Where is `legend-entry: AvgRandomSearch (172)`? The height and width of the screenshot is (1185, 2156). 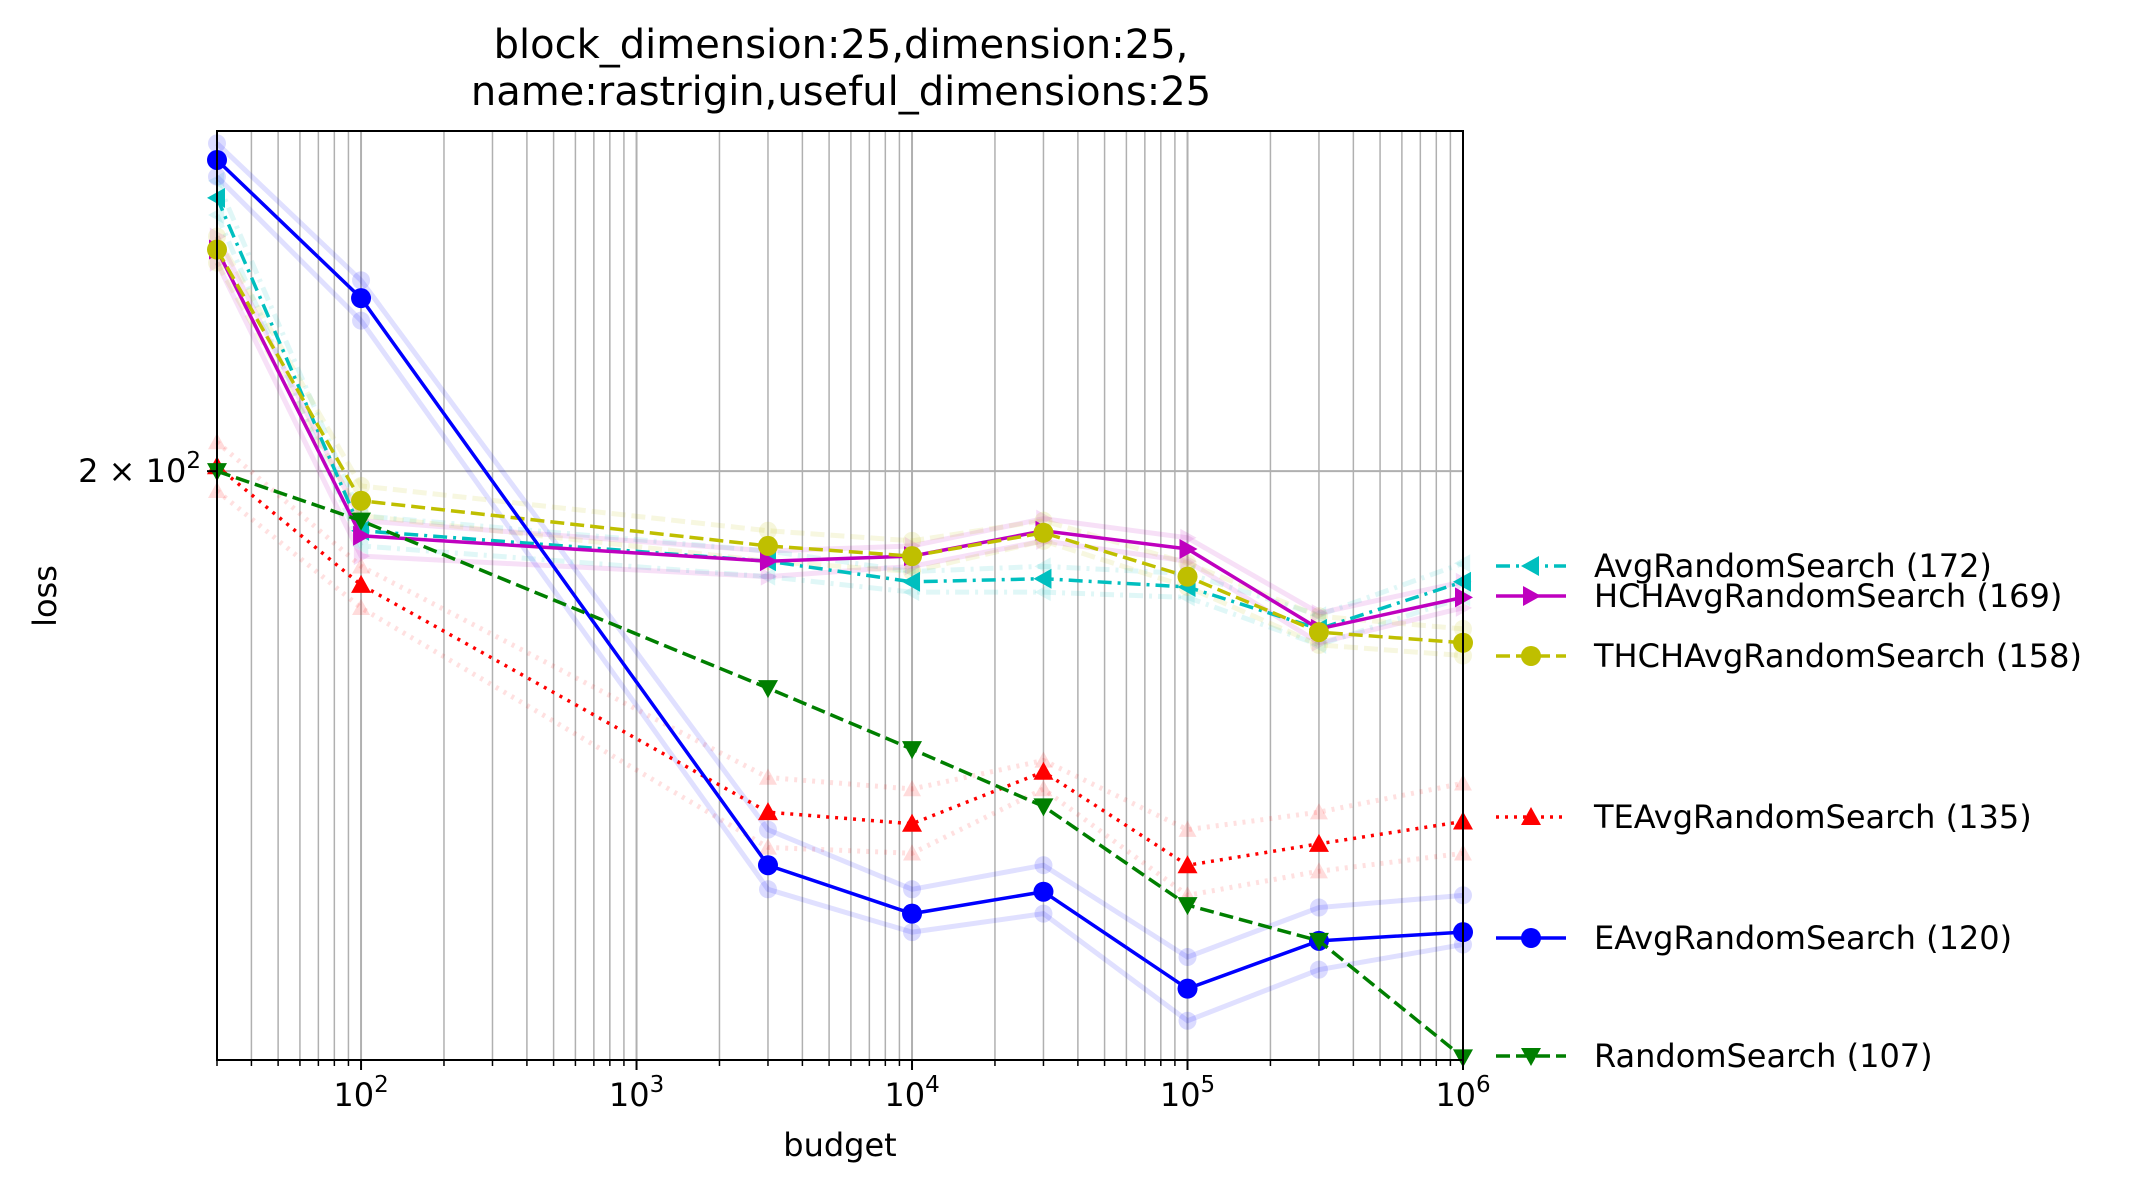 legend-entry: AvgRandomSearch (172) is located at coordinates (1744, 566).